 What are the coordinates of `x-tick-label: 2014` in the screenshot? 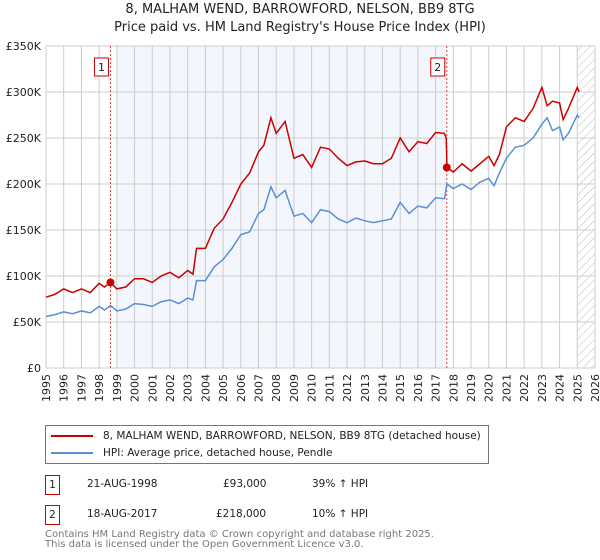 It's located at (382, 388).